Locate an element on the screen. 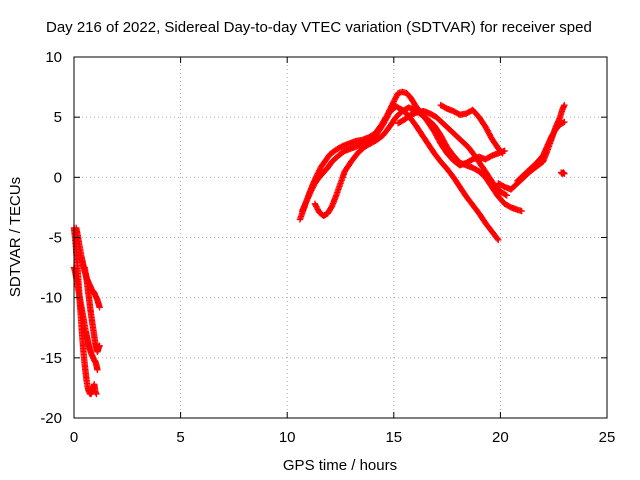 The image size is (640, 480). series-day-track-c is located at coordinates (418, 162).